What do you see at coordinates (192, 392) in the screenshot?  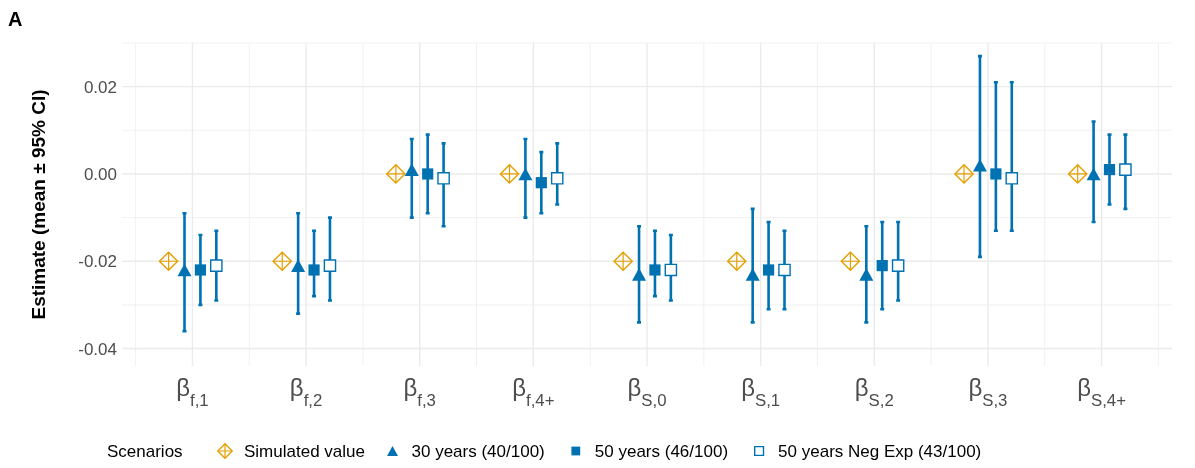 I see `x-tick-label: β$_{f,1}$` at bounding box center [192, 392].